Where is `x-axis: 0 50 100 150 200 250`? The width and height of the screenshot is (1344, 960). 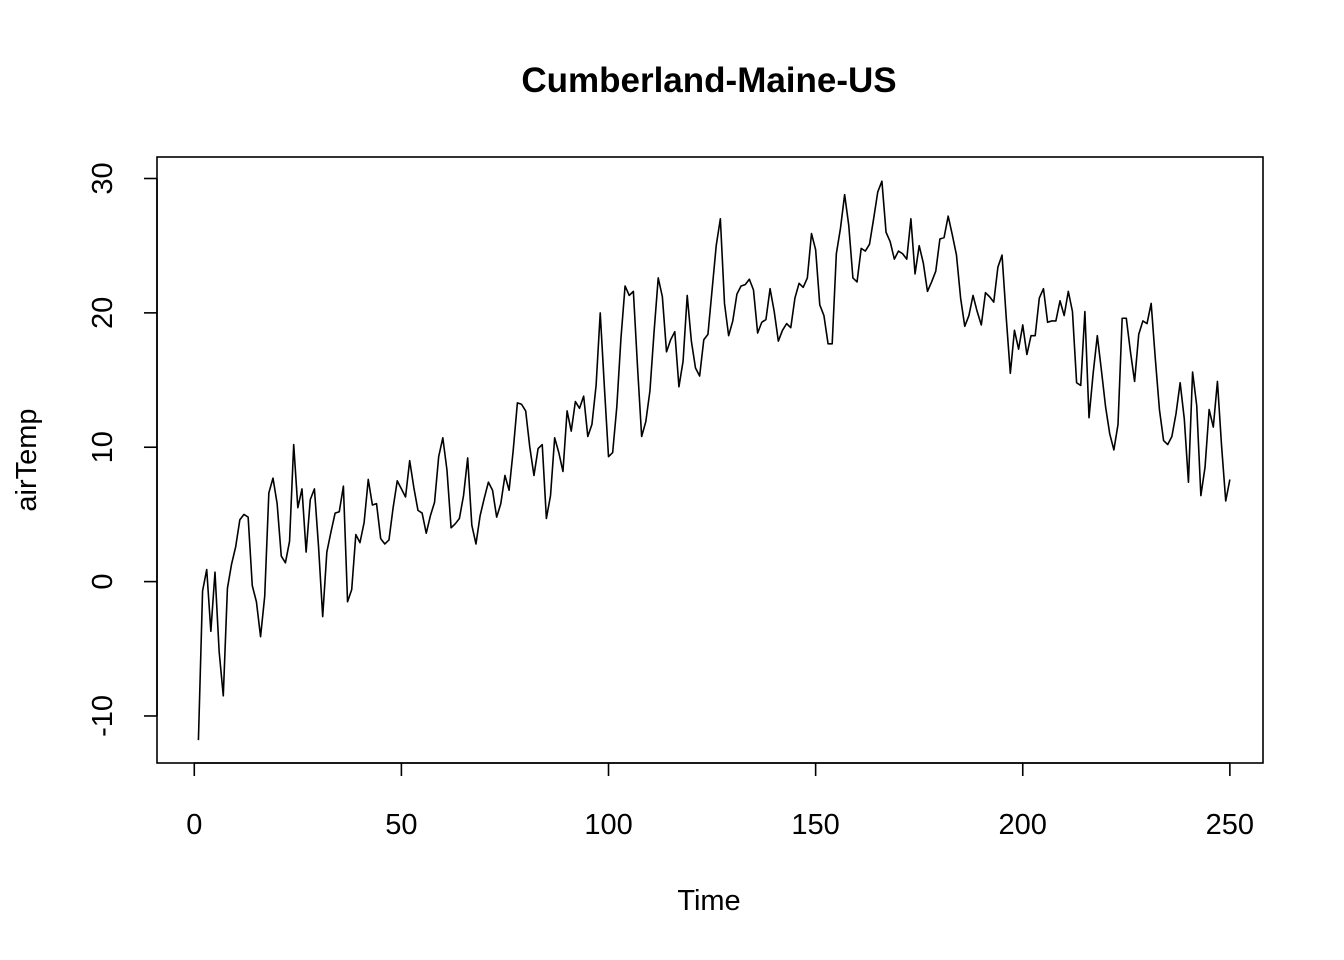 x-axis: 0 50 100 150 200 250 is located at coordinates (720, 801).